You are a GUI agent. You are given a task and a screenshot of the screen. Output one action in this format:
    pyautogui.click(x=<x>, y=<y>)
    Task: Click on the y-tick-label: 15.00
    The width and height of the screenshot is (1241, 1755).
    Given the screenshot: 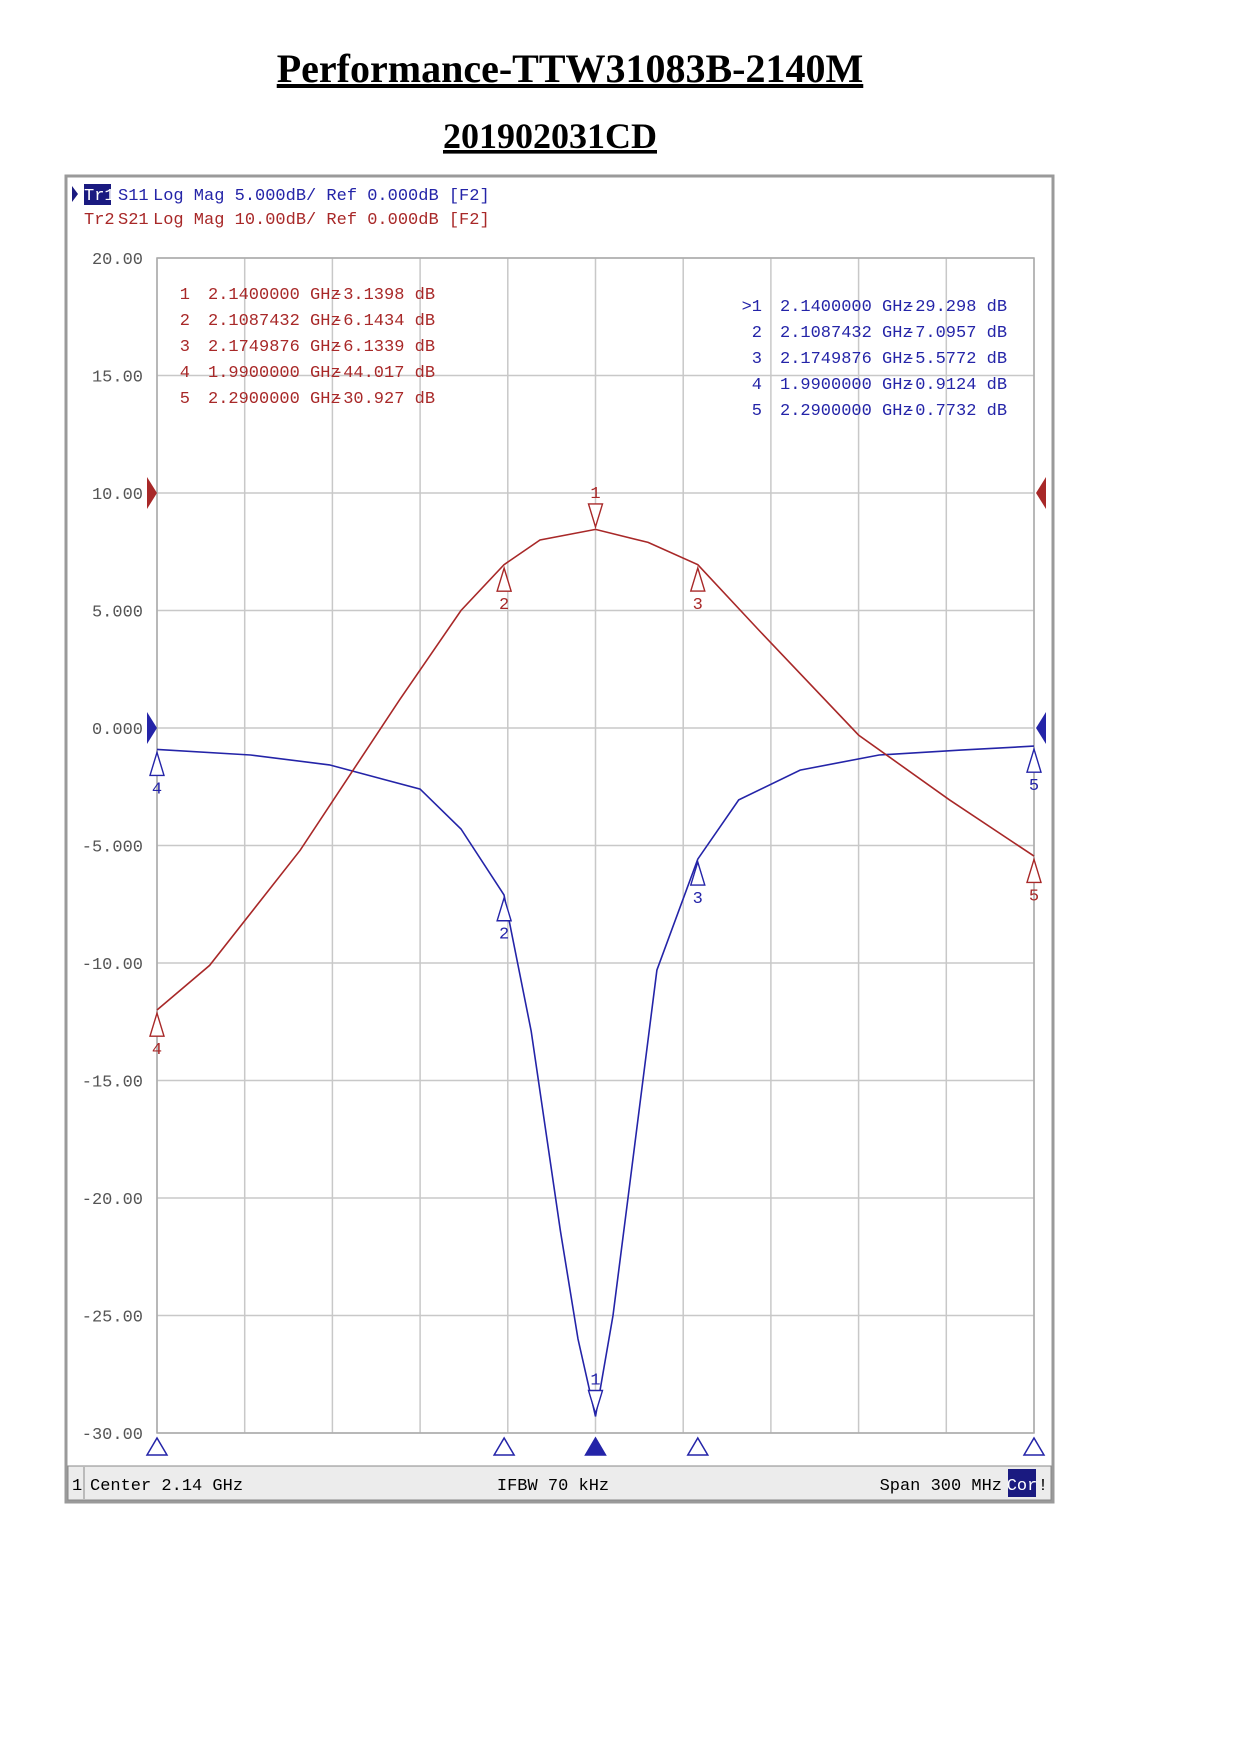 What is the action you would take?
    pyautogui.click(x=117, y=378)
    